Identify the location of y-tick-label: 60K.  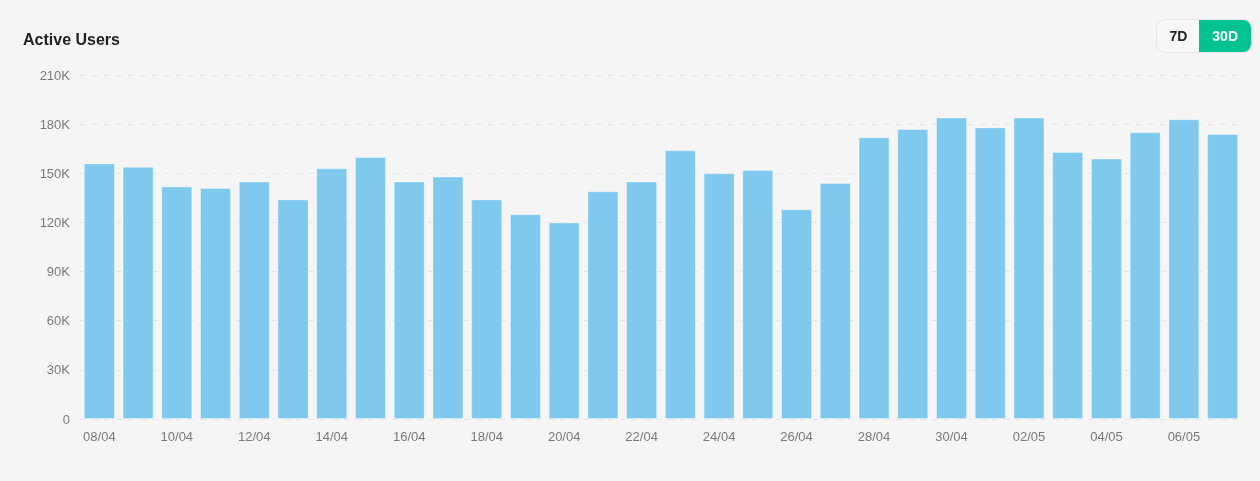
(58, 321).